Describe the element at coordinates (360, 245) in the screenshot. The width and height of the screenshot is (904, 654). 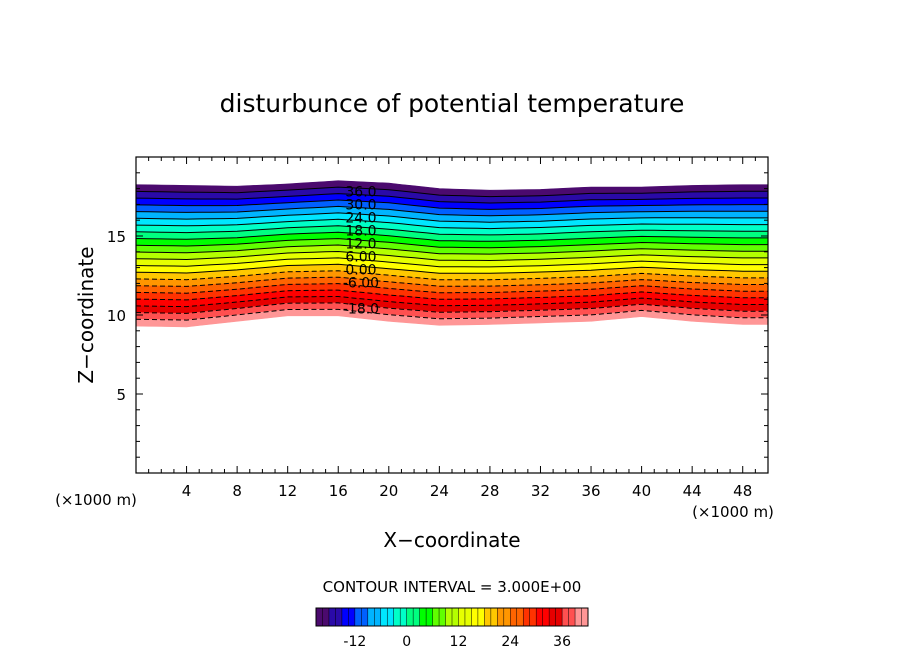
I see `contour-label: 12.0` at that location.